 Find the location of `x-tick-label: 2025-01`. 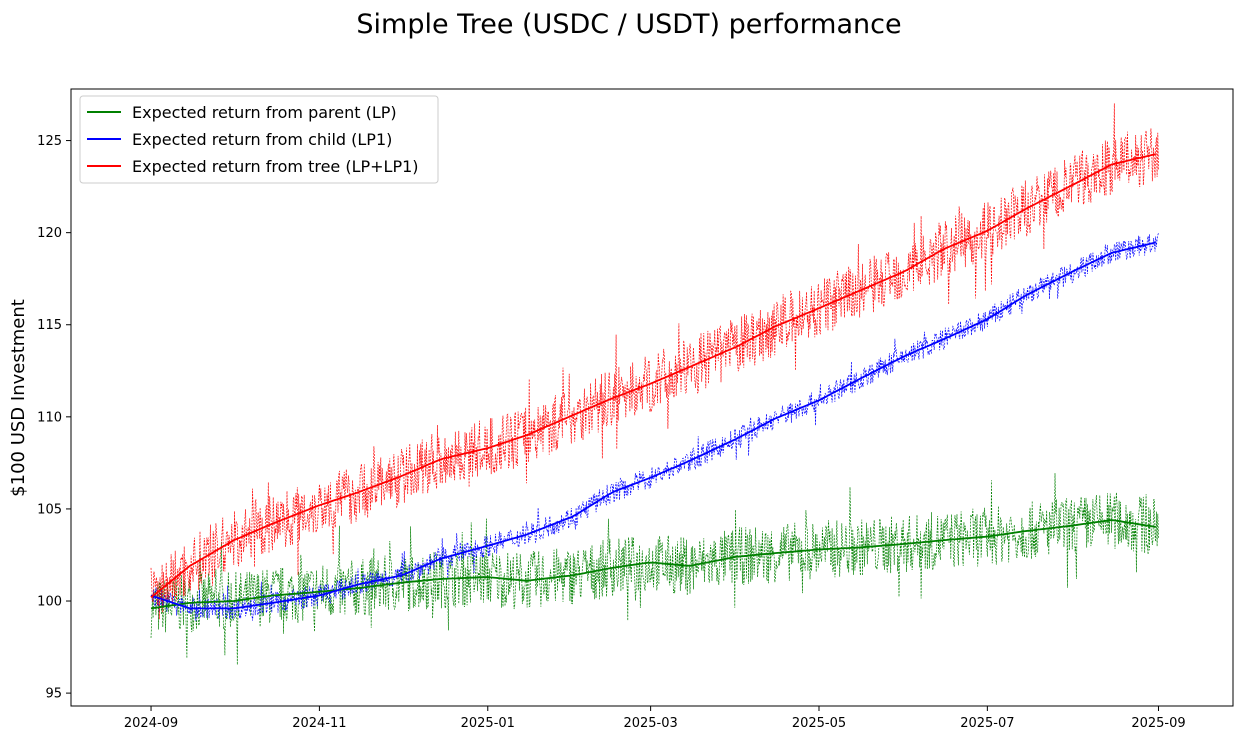

x-tick-label: 2025-01 is located at coordinates (488, 723).